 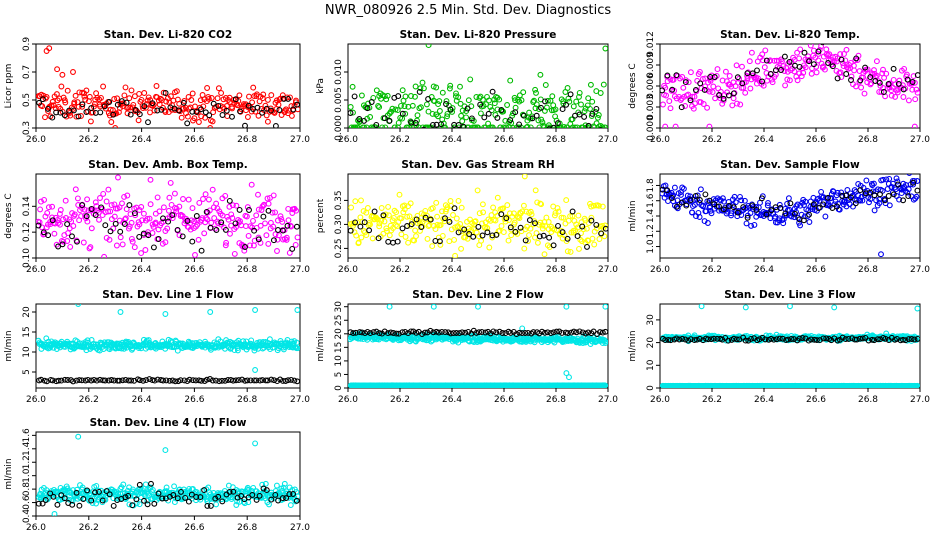 I want to click on y-tick-label: 0.009, so click(x=651, y=65).